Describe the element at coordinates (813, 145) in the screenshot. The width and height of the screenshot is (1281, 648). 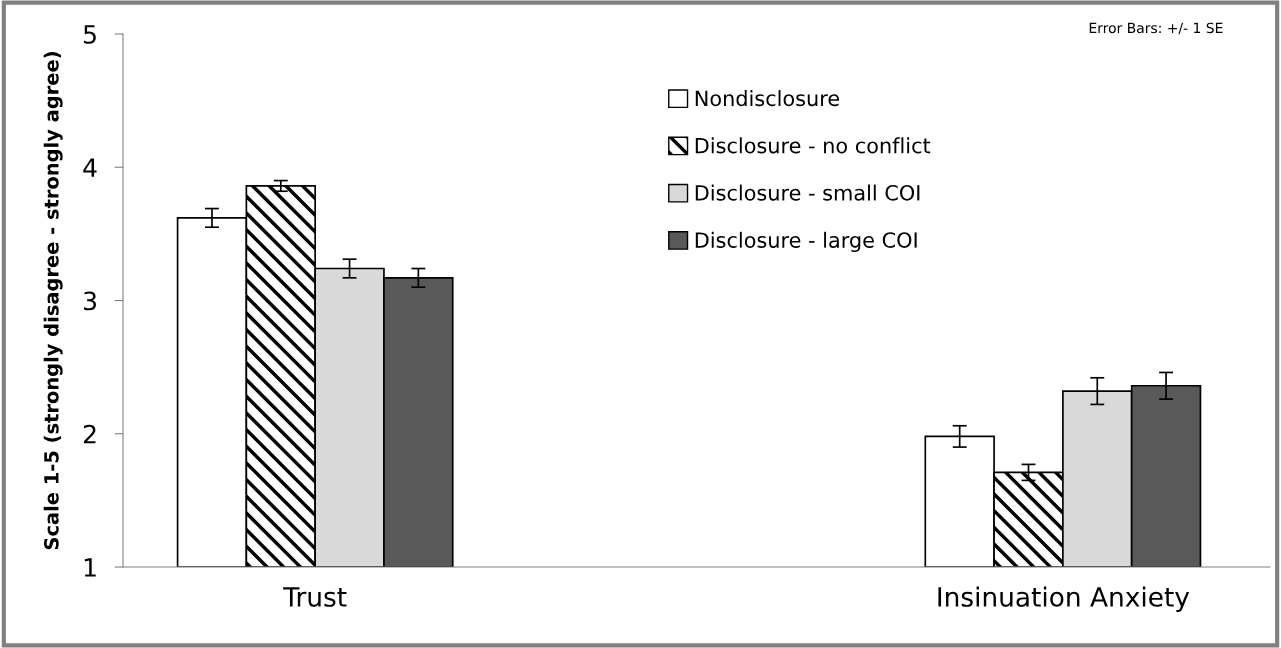
I see `legend-label: Disclosure - no conflict` at that location.